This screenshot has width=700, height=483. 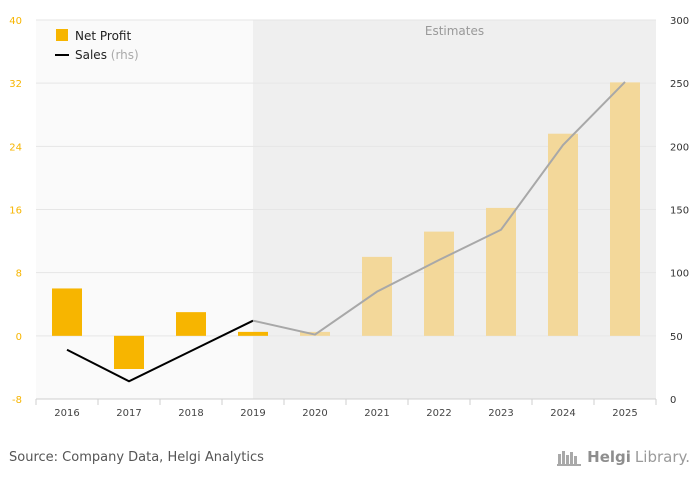 I want to click on x-tick-label: 2019, so click(x=252, y=413).